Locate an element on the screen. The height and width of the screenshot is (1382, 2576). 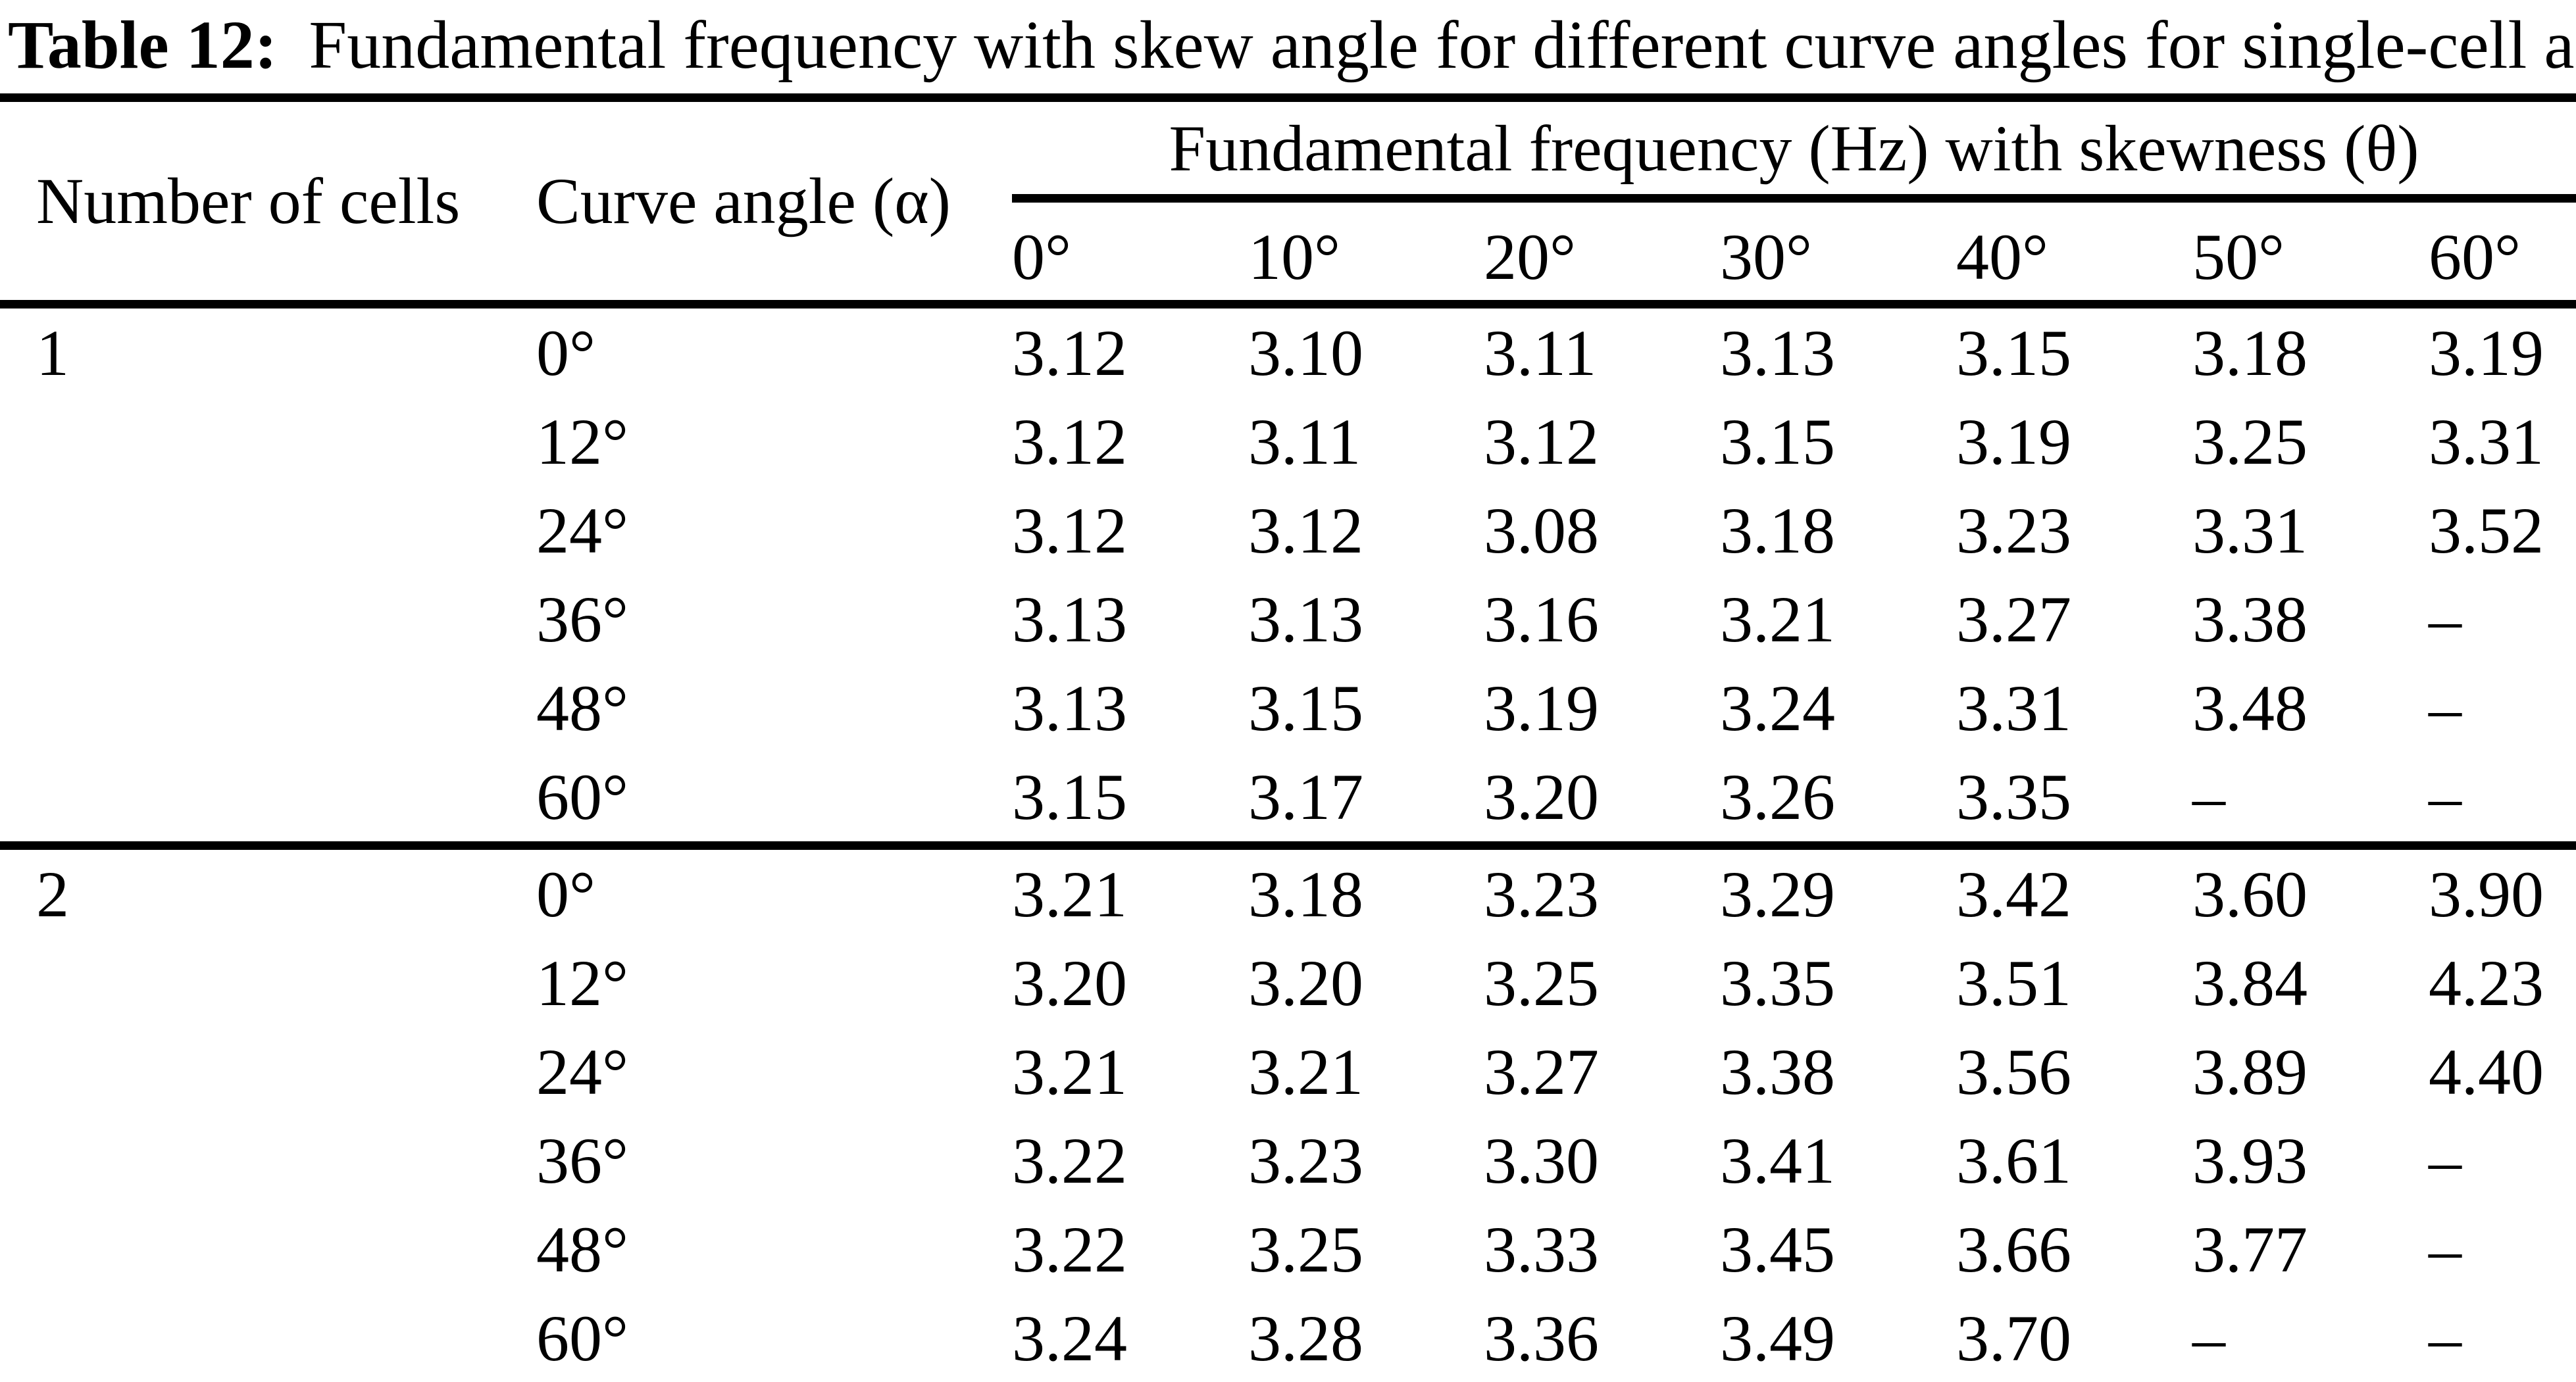
table-caption-label: Table 12: is located at coordinates (143, 45).